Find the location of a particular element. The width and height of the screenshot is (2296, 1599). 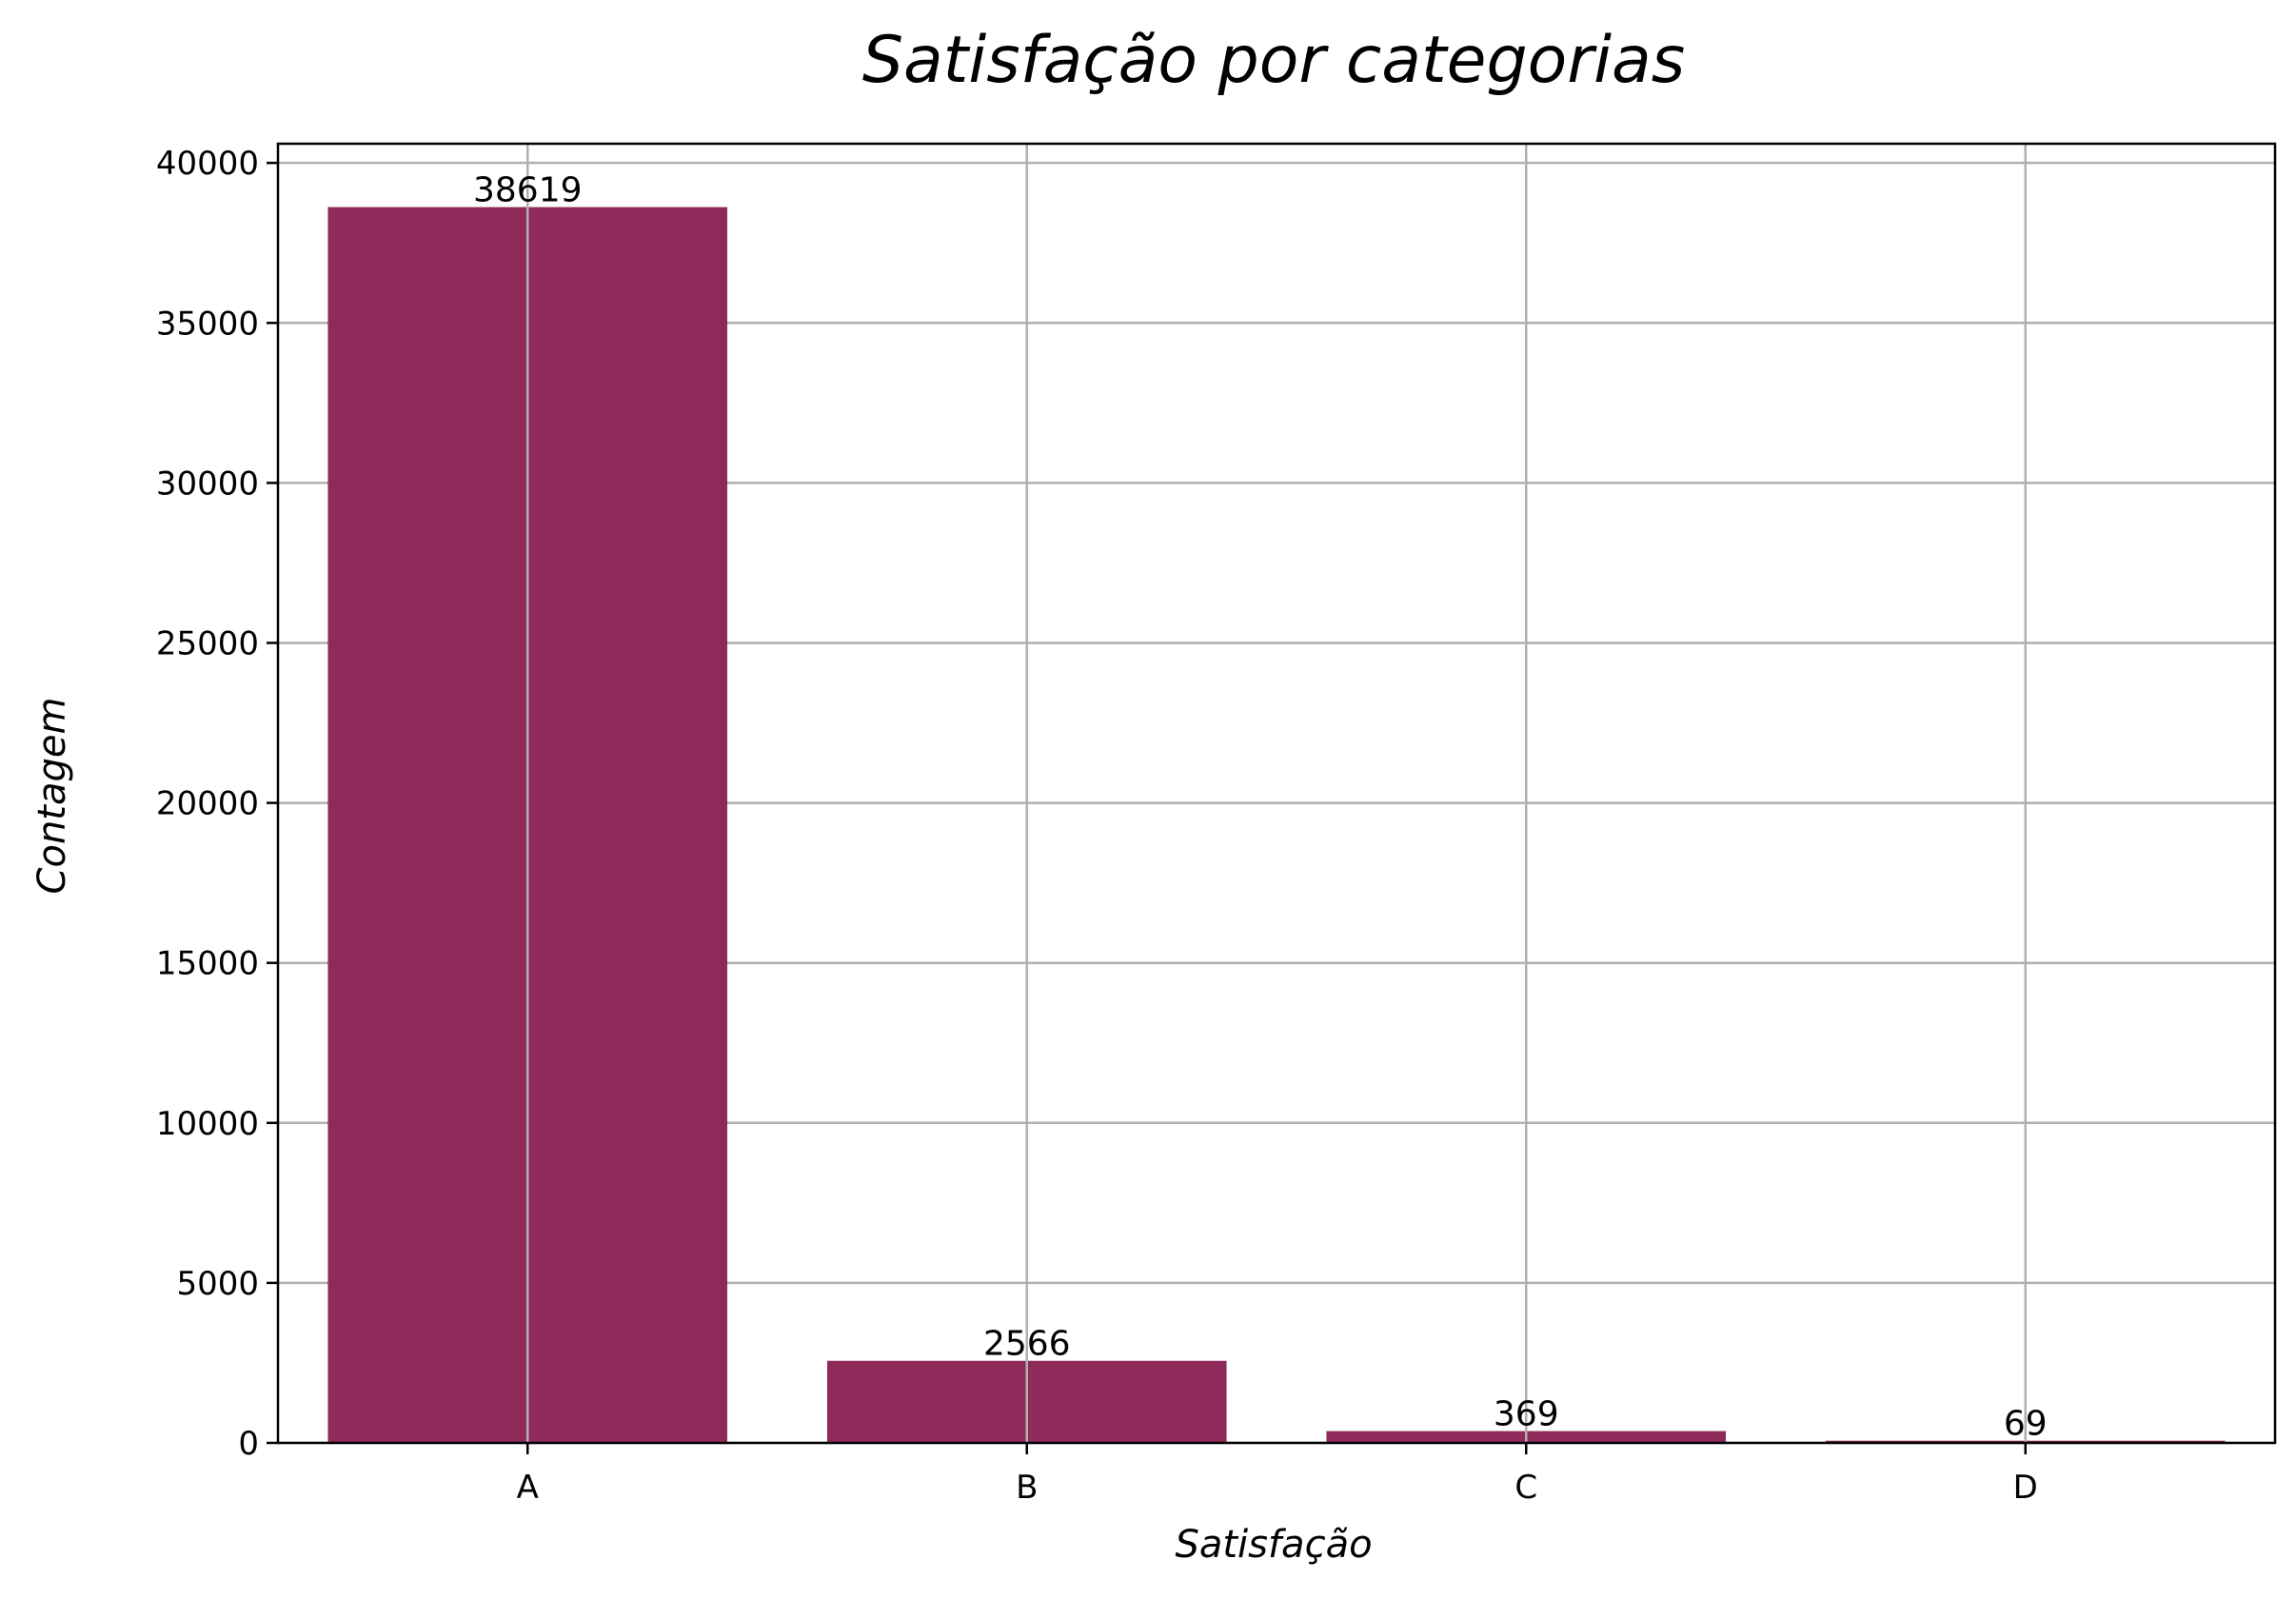

y-tick-label: 10000 is located at coordinates (207, 1124).